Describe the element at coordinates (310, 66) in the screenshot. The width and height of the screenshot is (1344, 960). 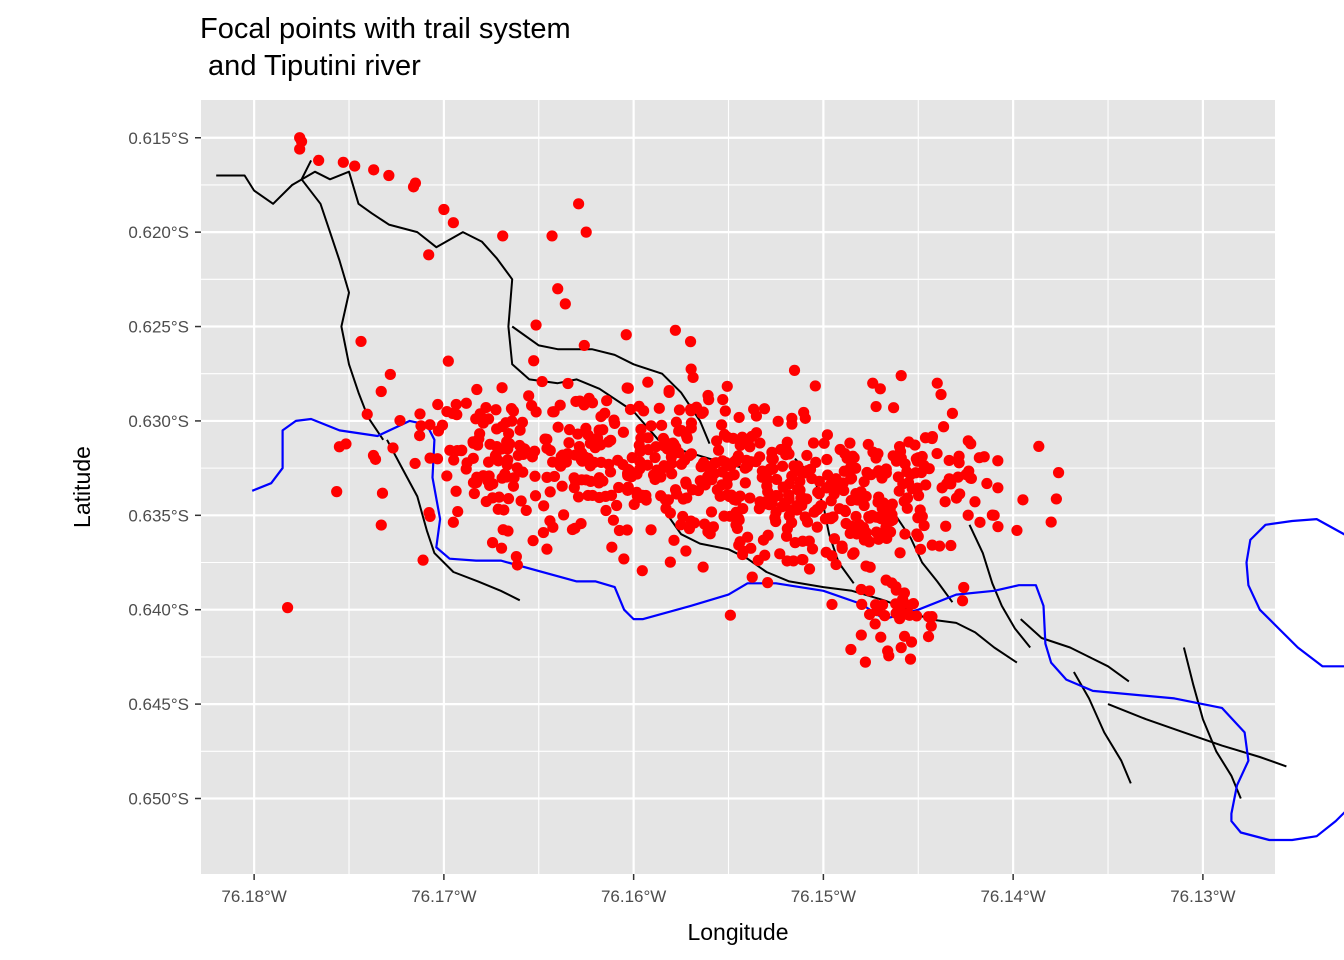
I see `chart-title-line-2: and Tiputini river` at that location.